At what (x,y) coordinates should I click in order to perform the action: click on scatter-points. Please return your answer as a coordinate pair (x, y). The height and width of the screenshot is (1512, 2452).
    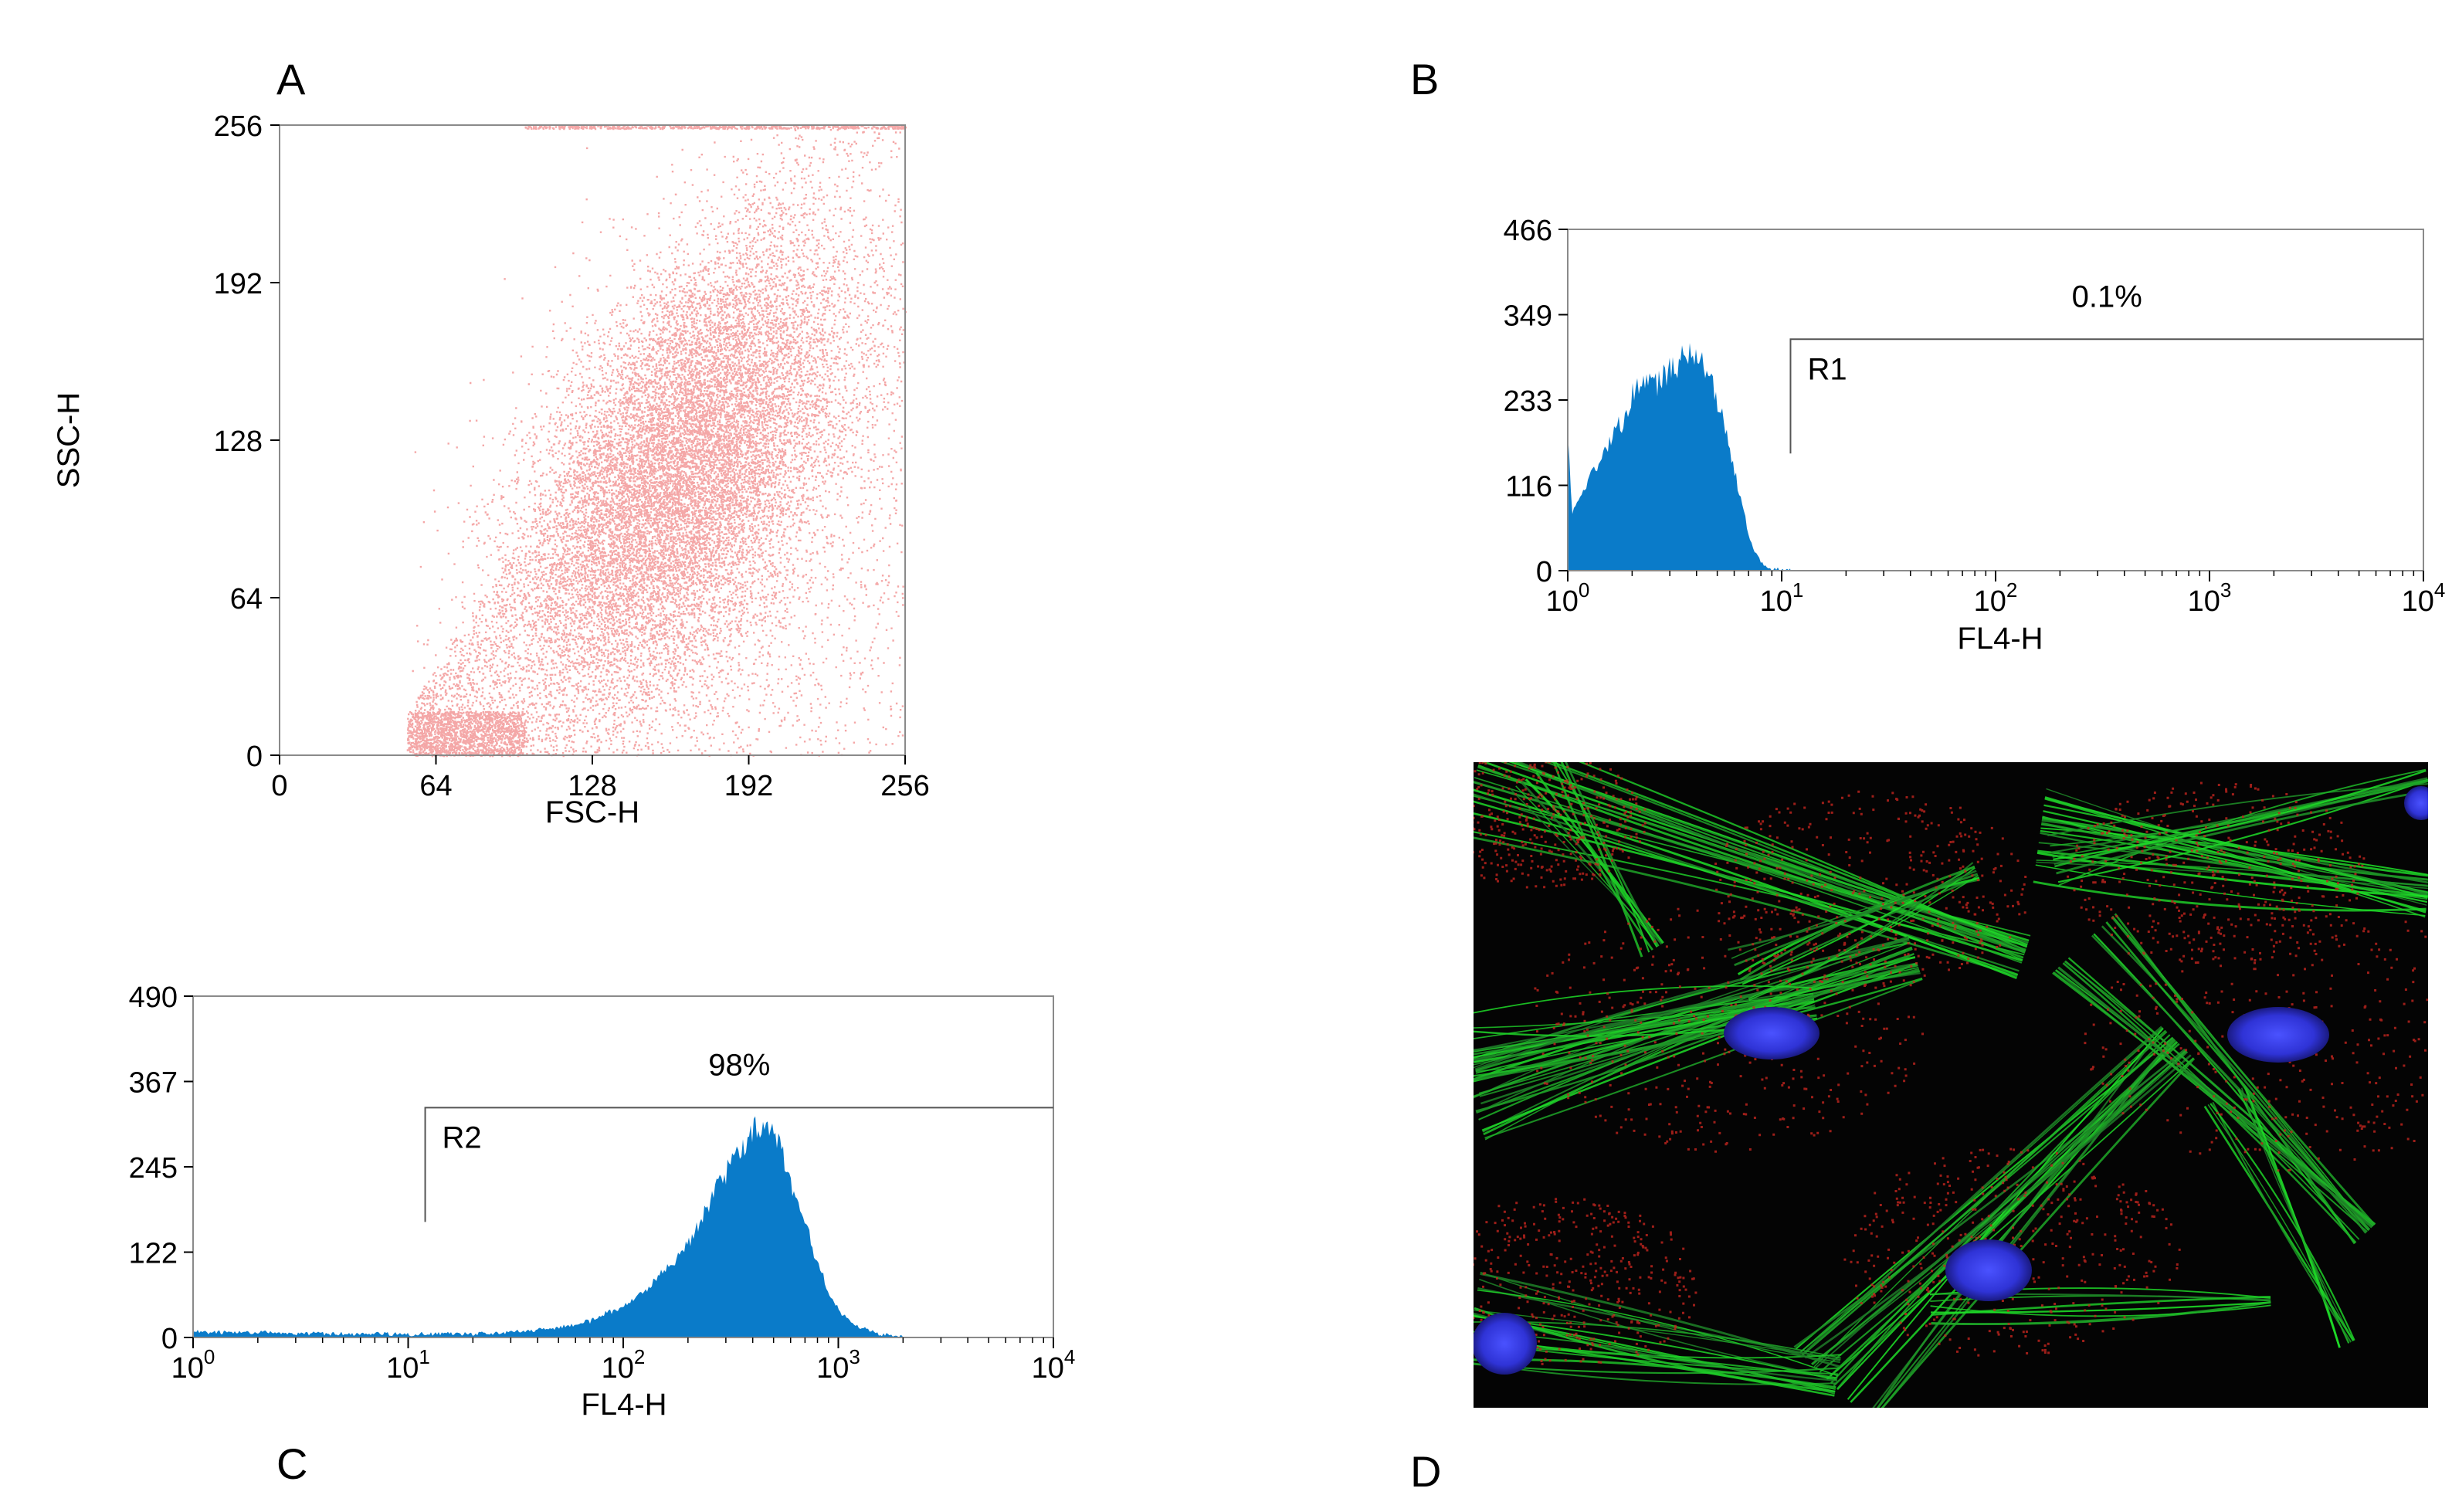
    Looking at the image, I should click on (656, 441).